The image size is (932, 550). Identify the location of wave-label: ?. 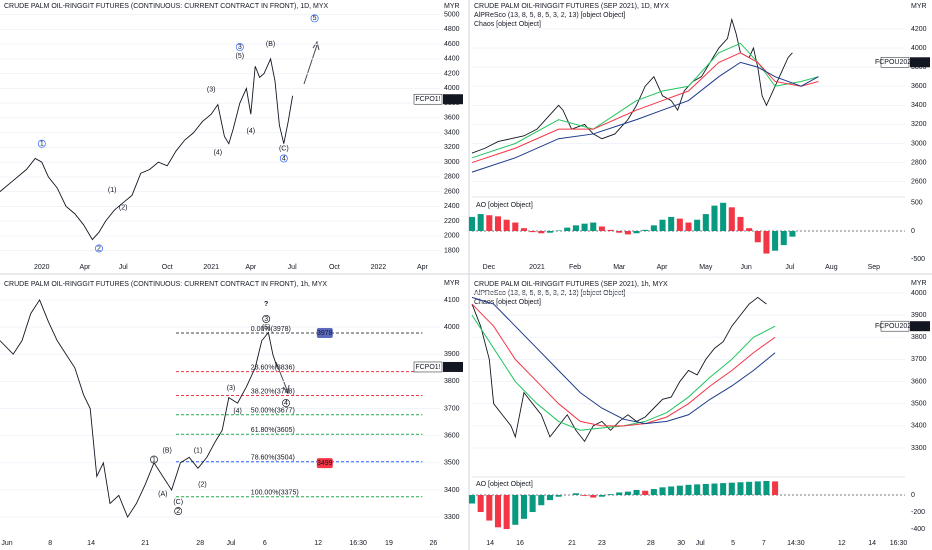
(266, 304).